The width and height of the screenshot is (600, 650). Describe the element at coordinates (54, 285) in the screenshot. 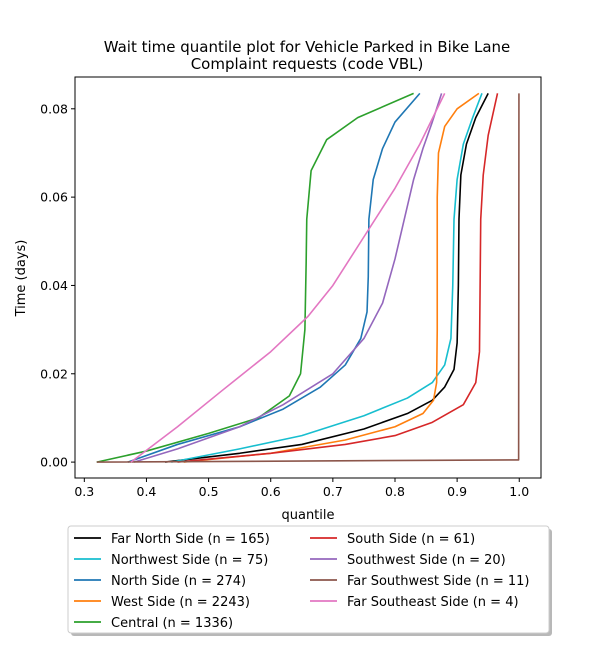

I see `y-tick-label: 0.04` at that location.